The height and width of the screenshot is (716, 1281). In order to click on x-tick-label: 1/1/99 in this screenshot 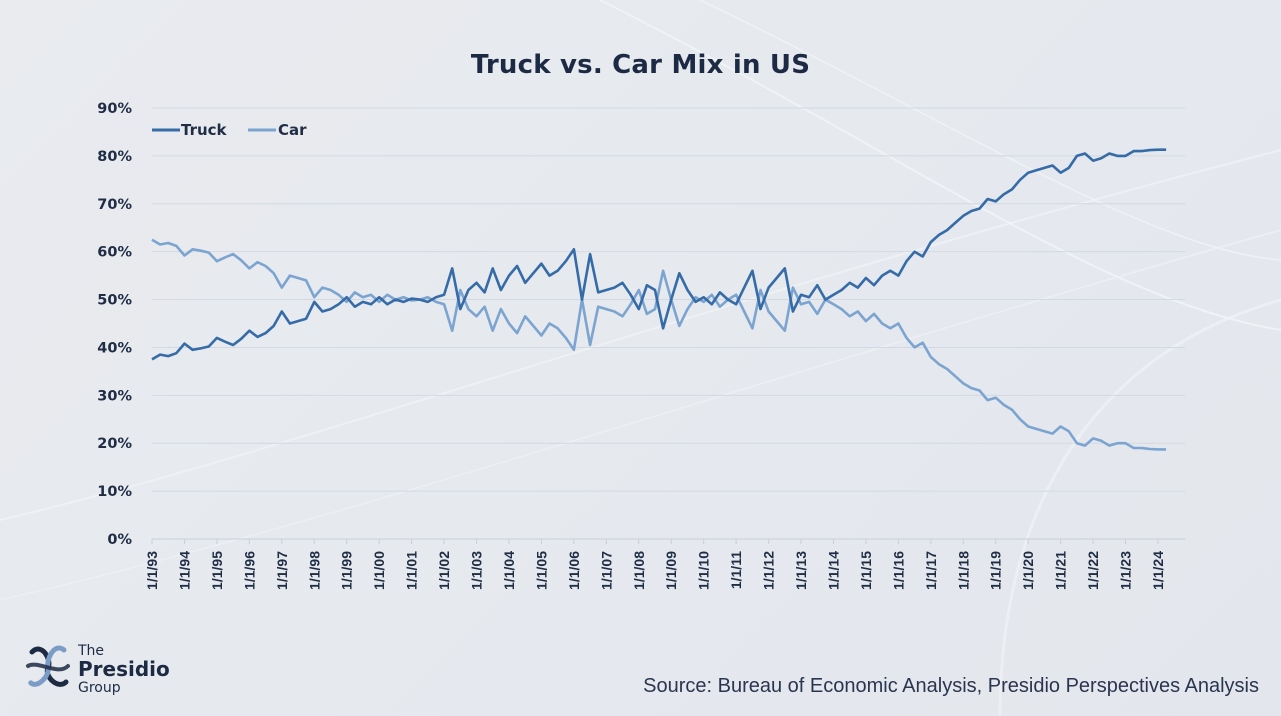, I will do `click(347, 570)`.